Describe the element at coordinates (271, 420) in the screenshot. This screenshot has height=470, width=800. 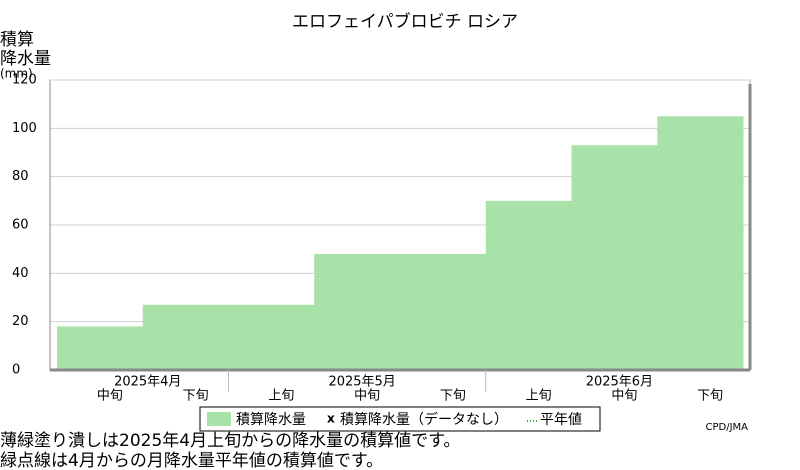
I see `legend-label: 積算降水量` at that location.